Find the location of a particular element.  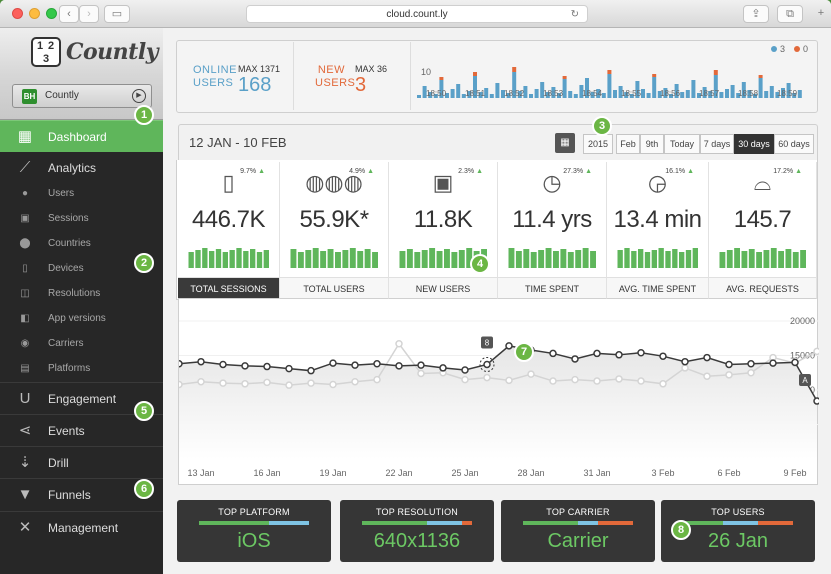

nav-drill: ⇣ Drill is located at coordinates (81, 462).